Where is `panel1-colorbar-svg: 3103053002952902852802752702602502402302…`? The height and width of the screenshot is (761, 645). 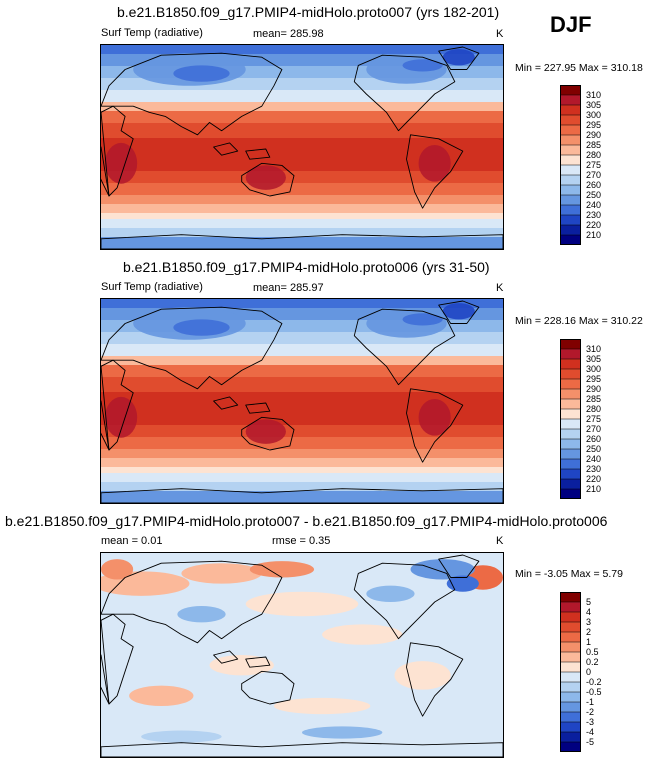
panel1-colorbar-svg: 3103053002952902852802752702602502402302… is located at coordinates (580, 165).